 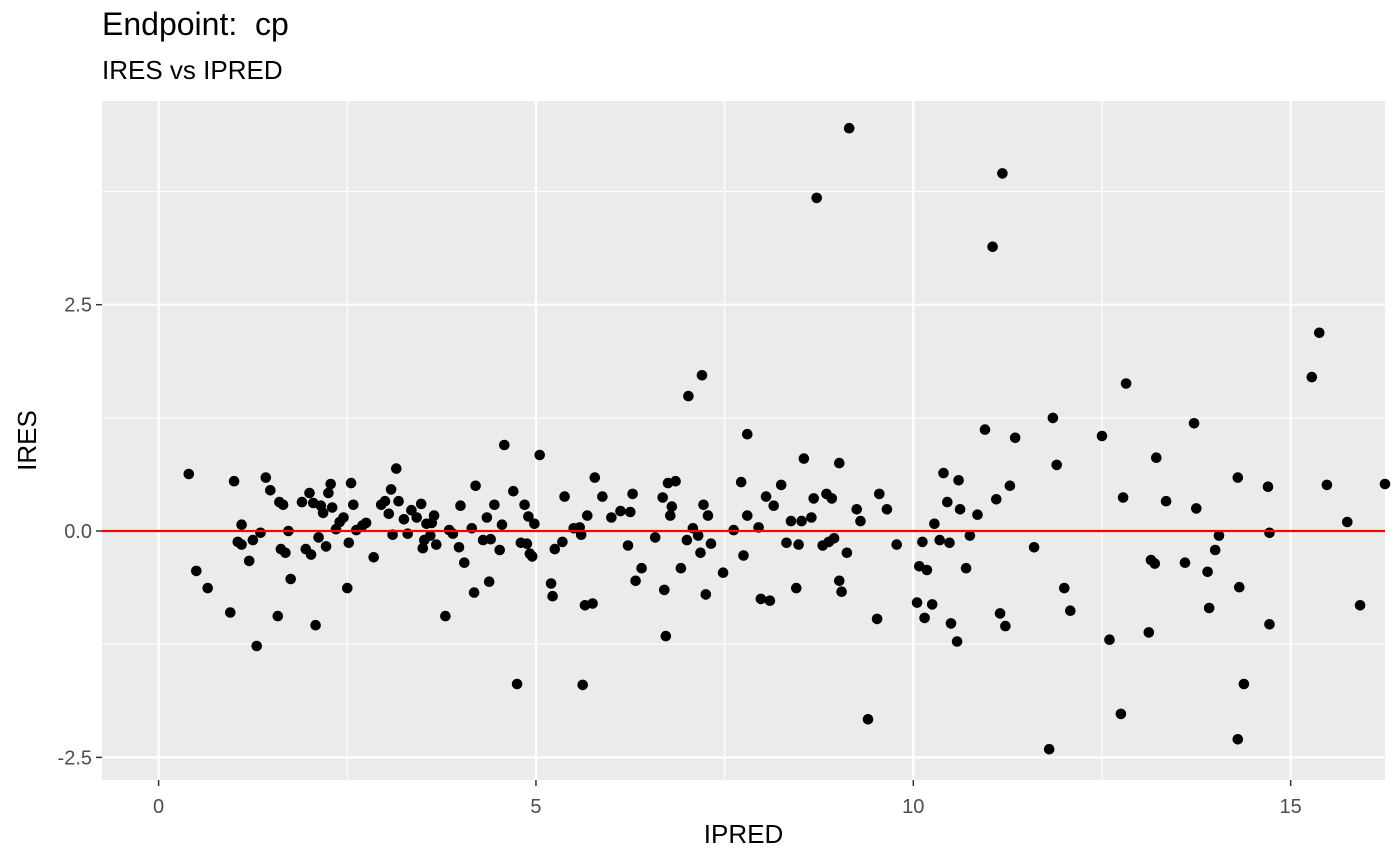 I want to click on y-tick-label: 0.0, so click(x=78, y=532).